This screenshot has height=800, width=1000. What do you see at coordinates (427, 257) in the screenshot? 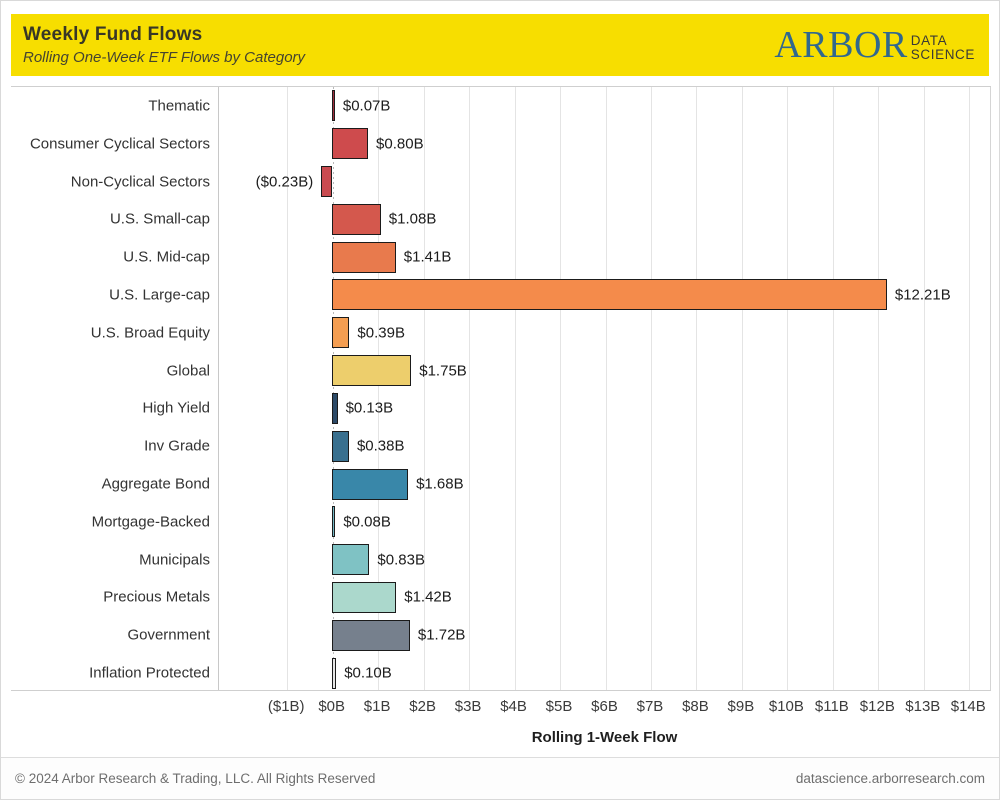
I see `value-label: $1.41B` at bounding box center [427, 257].